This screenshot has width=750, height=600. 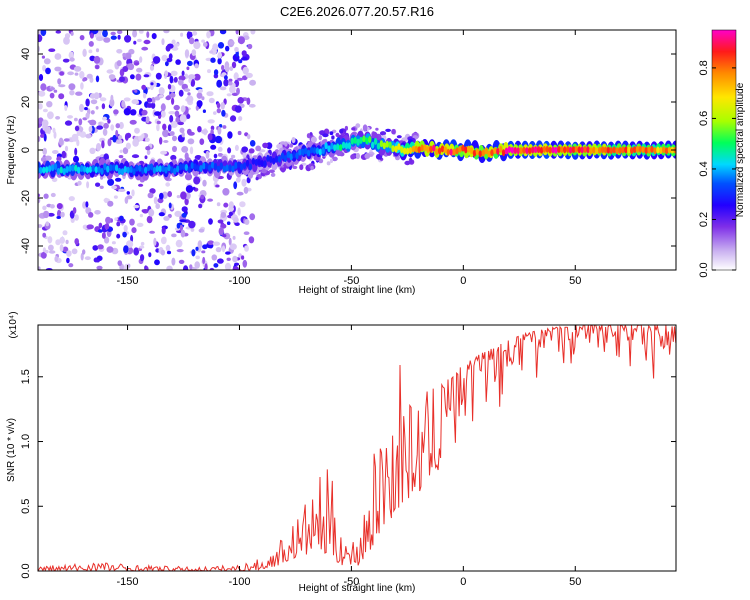 What do you see at coordinates (351, 281) in the screenshot?
I see `spectrogram-x-tick-label: -50` at bounding box center [351, 281].